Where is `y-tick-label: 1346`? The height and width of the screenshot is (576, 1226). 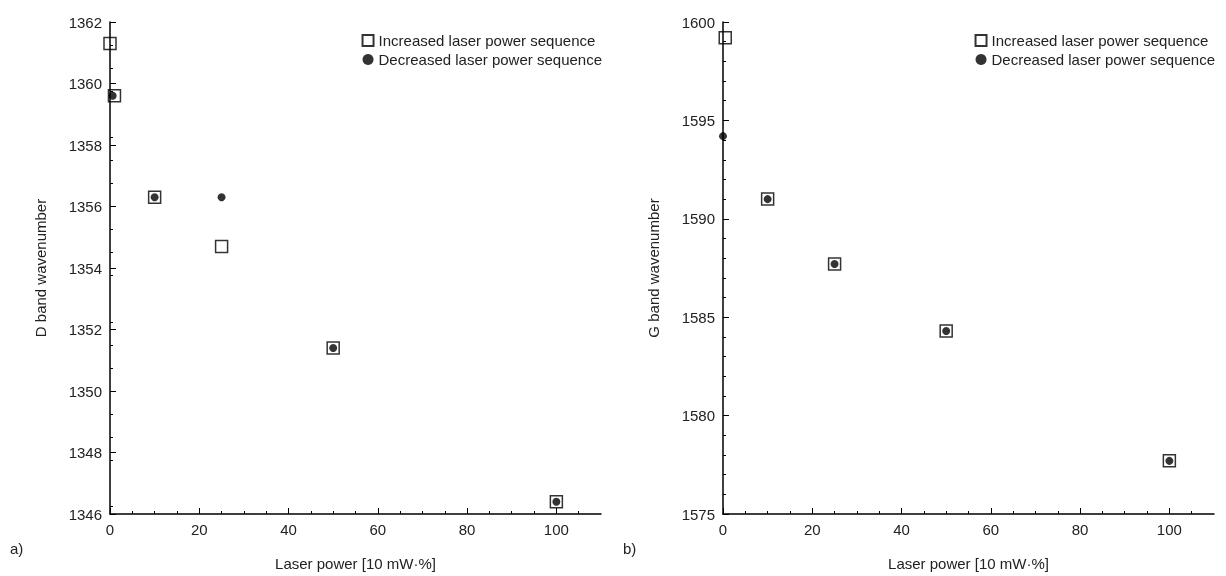
y-tick-label: 1346 is located at coordinates (85, 514).